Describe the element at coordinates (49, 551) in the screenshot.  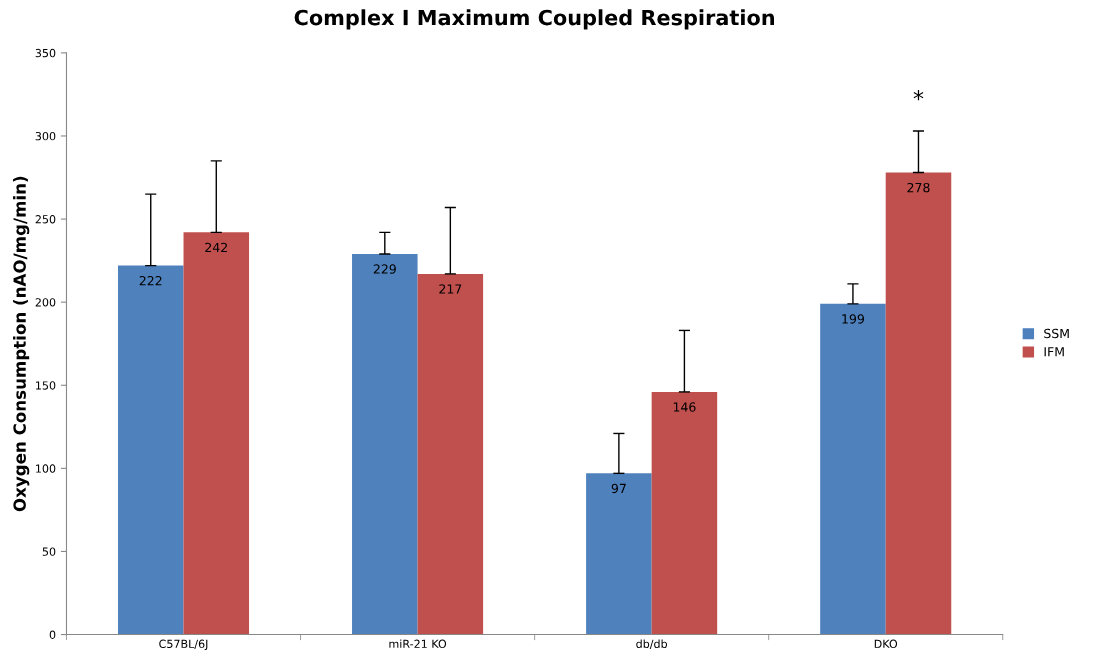
I see `y-tick-label: 50` at that location.